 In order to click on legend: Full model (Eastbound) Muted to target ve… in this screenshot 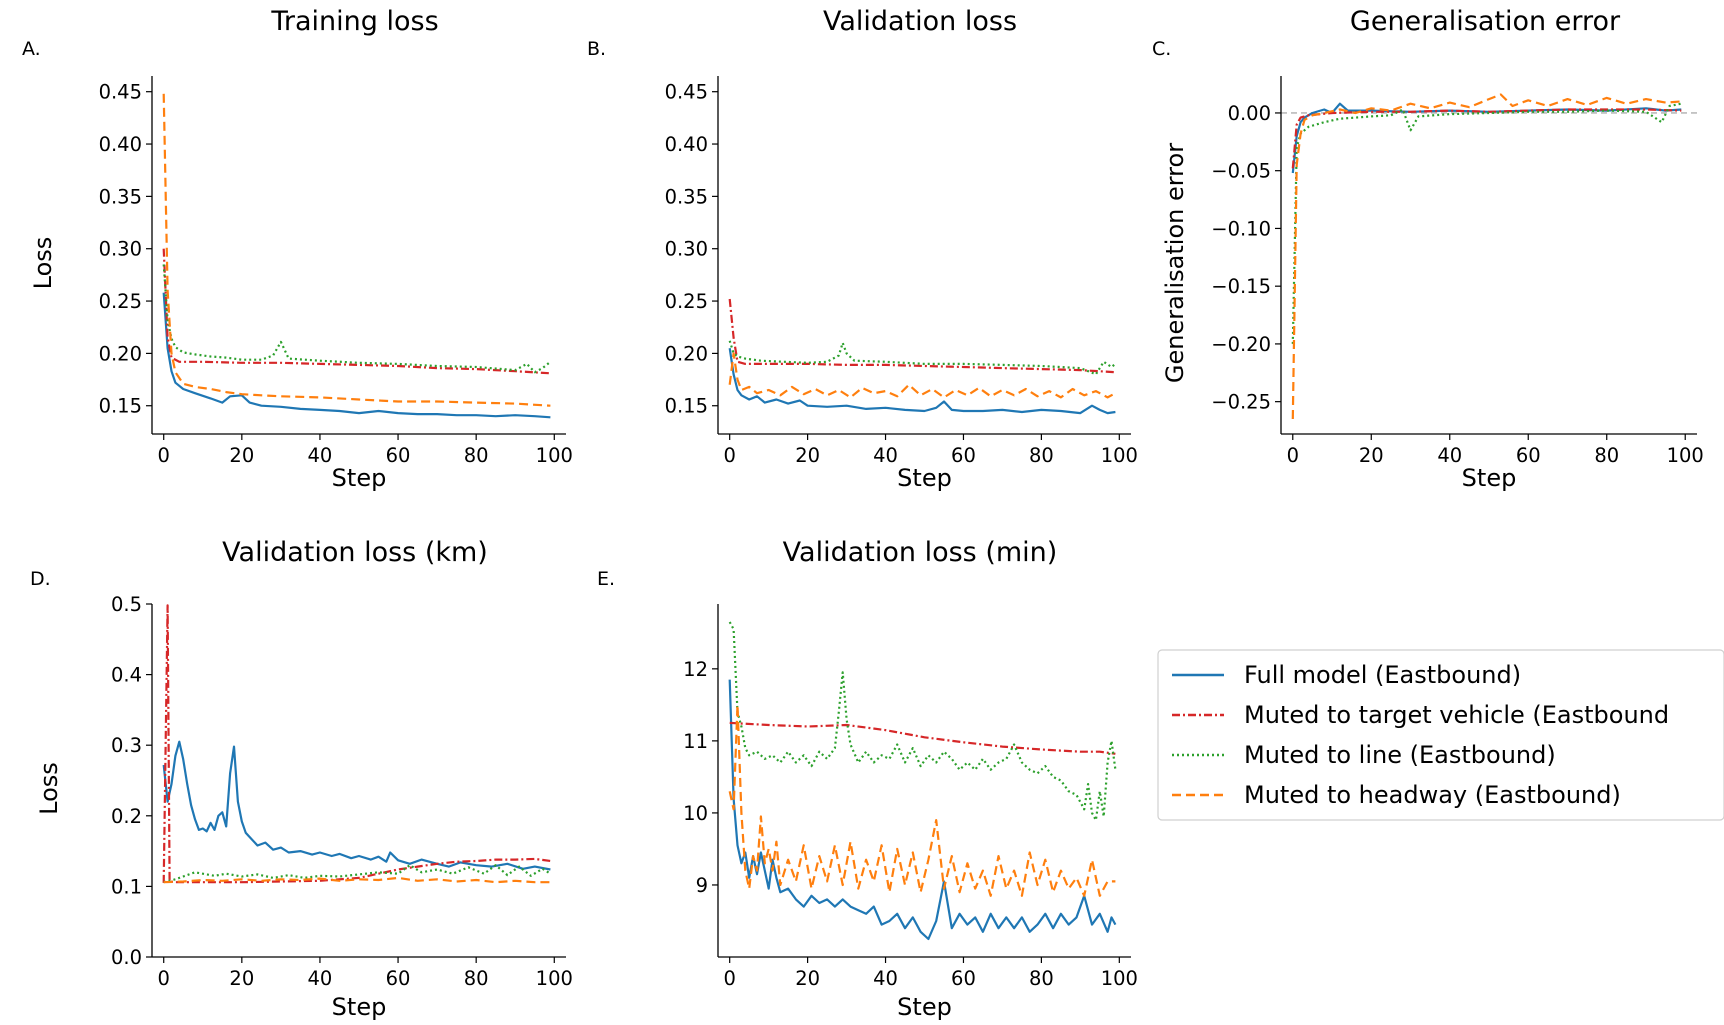, I will do `click(1440, 735)`.